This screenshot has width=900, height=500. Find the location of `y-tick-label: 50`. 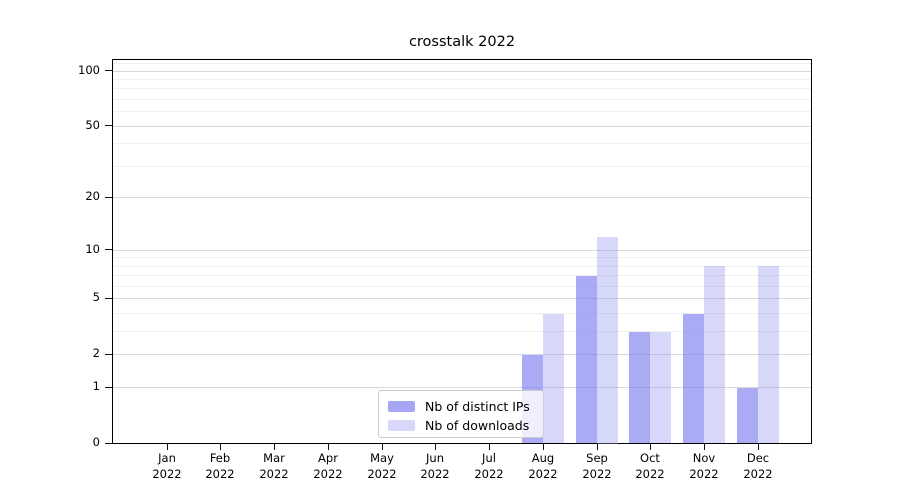

y-tick-label: 50 is located at coordinates (92, 125).